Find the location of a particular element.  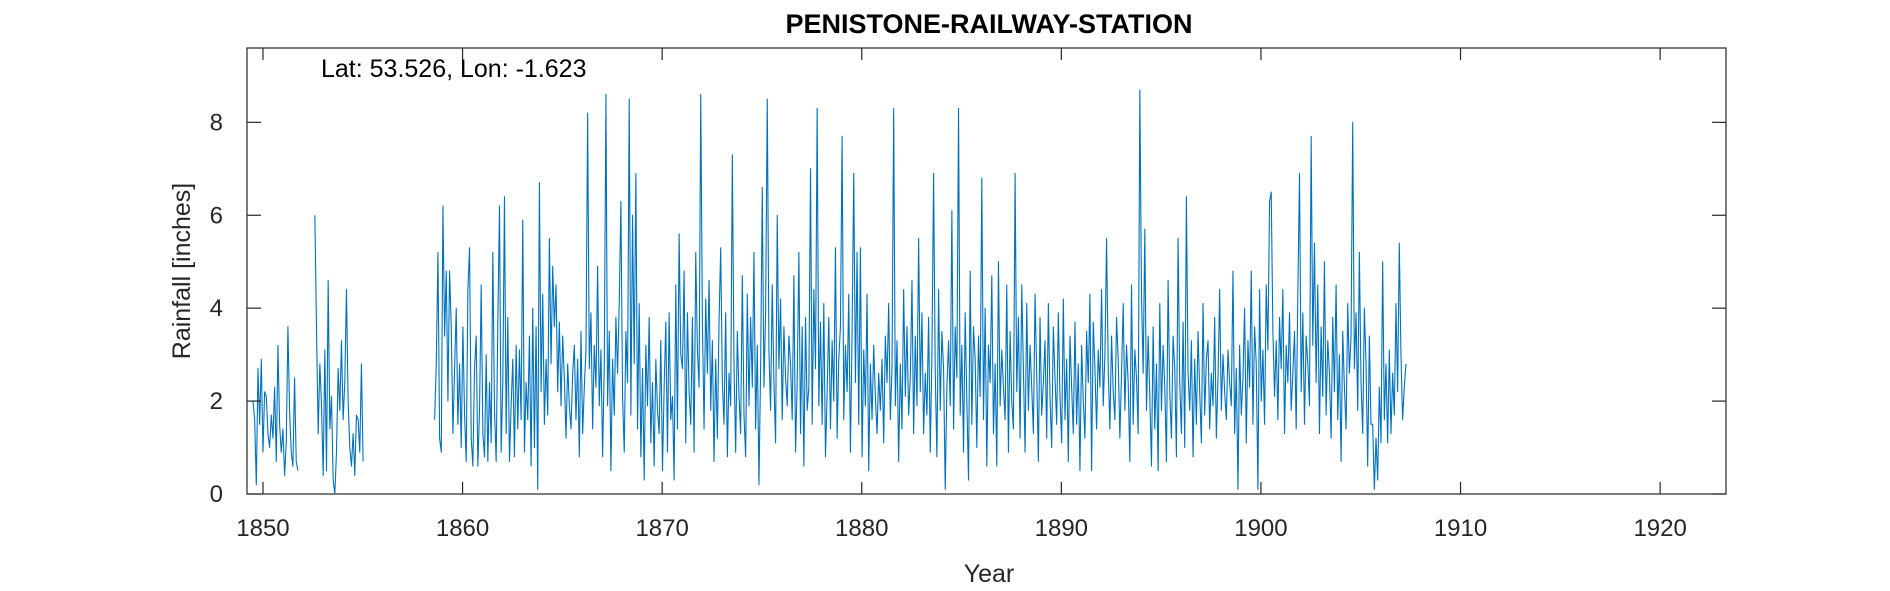

y-tick-label-8: 8 is located at coordinates (216, 122).